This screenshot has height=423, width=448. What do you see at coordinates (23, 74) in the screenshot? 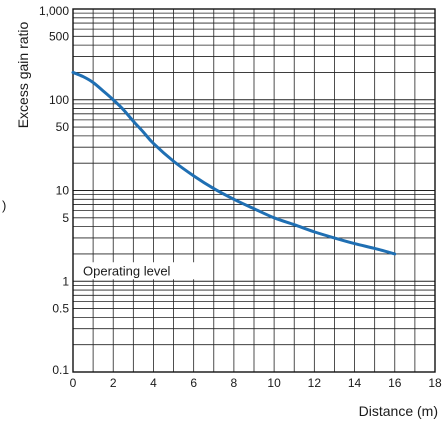
I see `y-axis-label: Excess gain ratio` at bounding box center [23, 74].